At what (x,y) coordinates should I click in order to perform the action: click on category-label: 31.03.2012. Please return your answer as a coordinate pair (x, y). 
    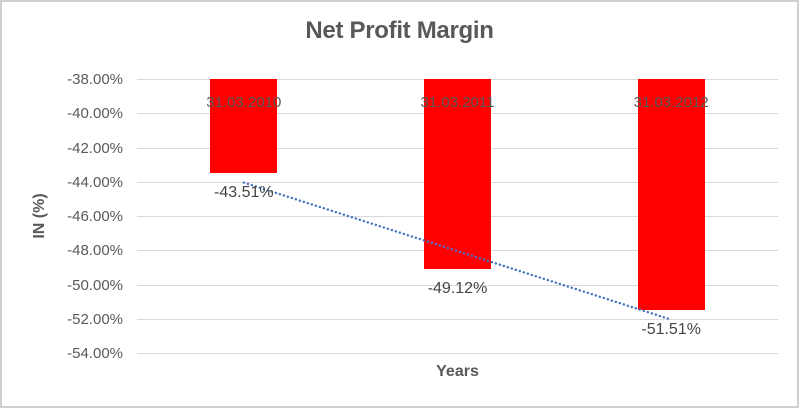
    Looking at the image, I should click on (671, 102).